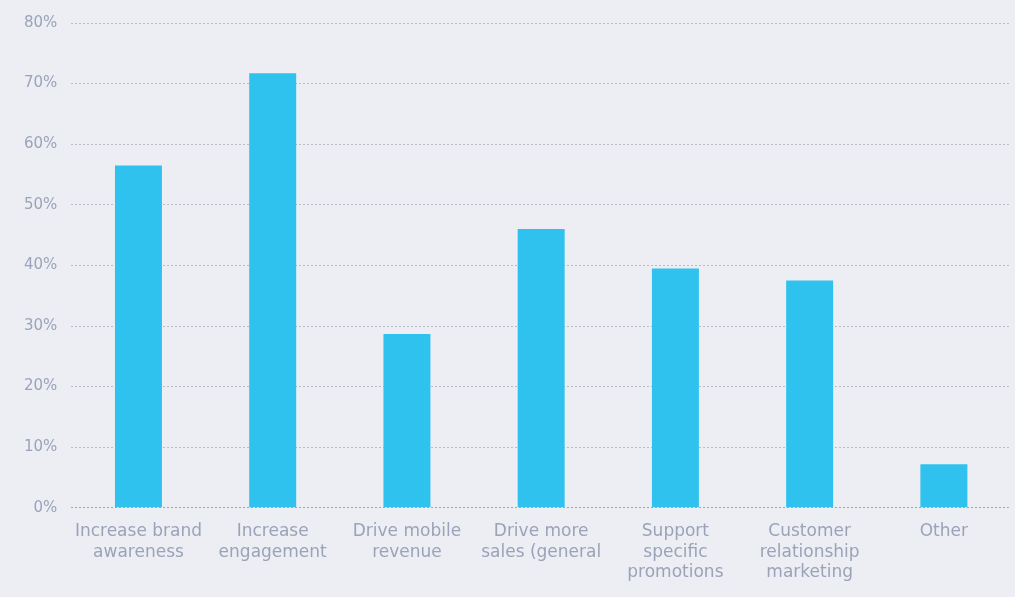  What do you see at coordinates (41, 203) in the screenshot?
I see `y-tick-label: 50%` at bounding box center [41, 203].